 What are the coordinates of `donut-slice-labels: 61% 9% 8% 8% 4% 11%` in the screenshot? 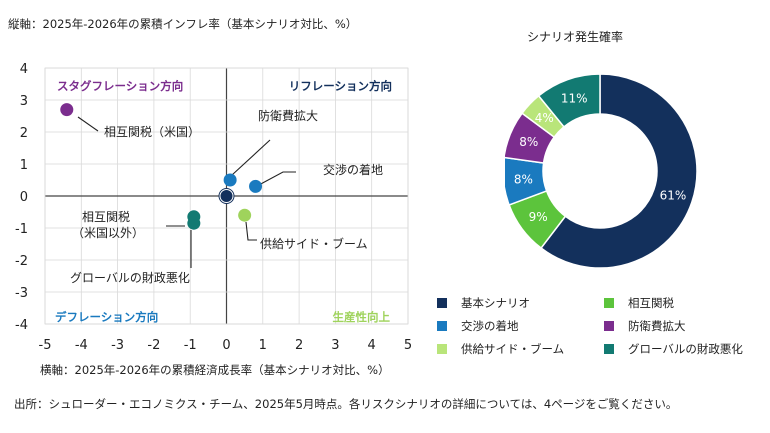 It's located at (600, 157).